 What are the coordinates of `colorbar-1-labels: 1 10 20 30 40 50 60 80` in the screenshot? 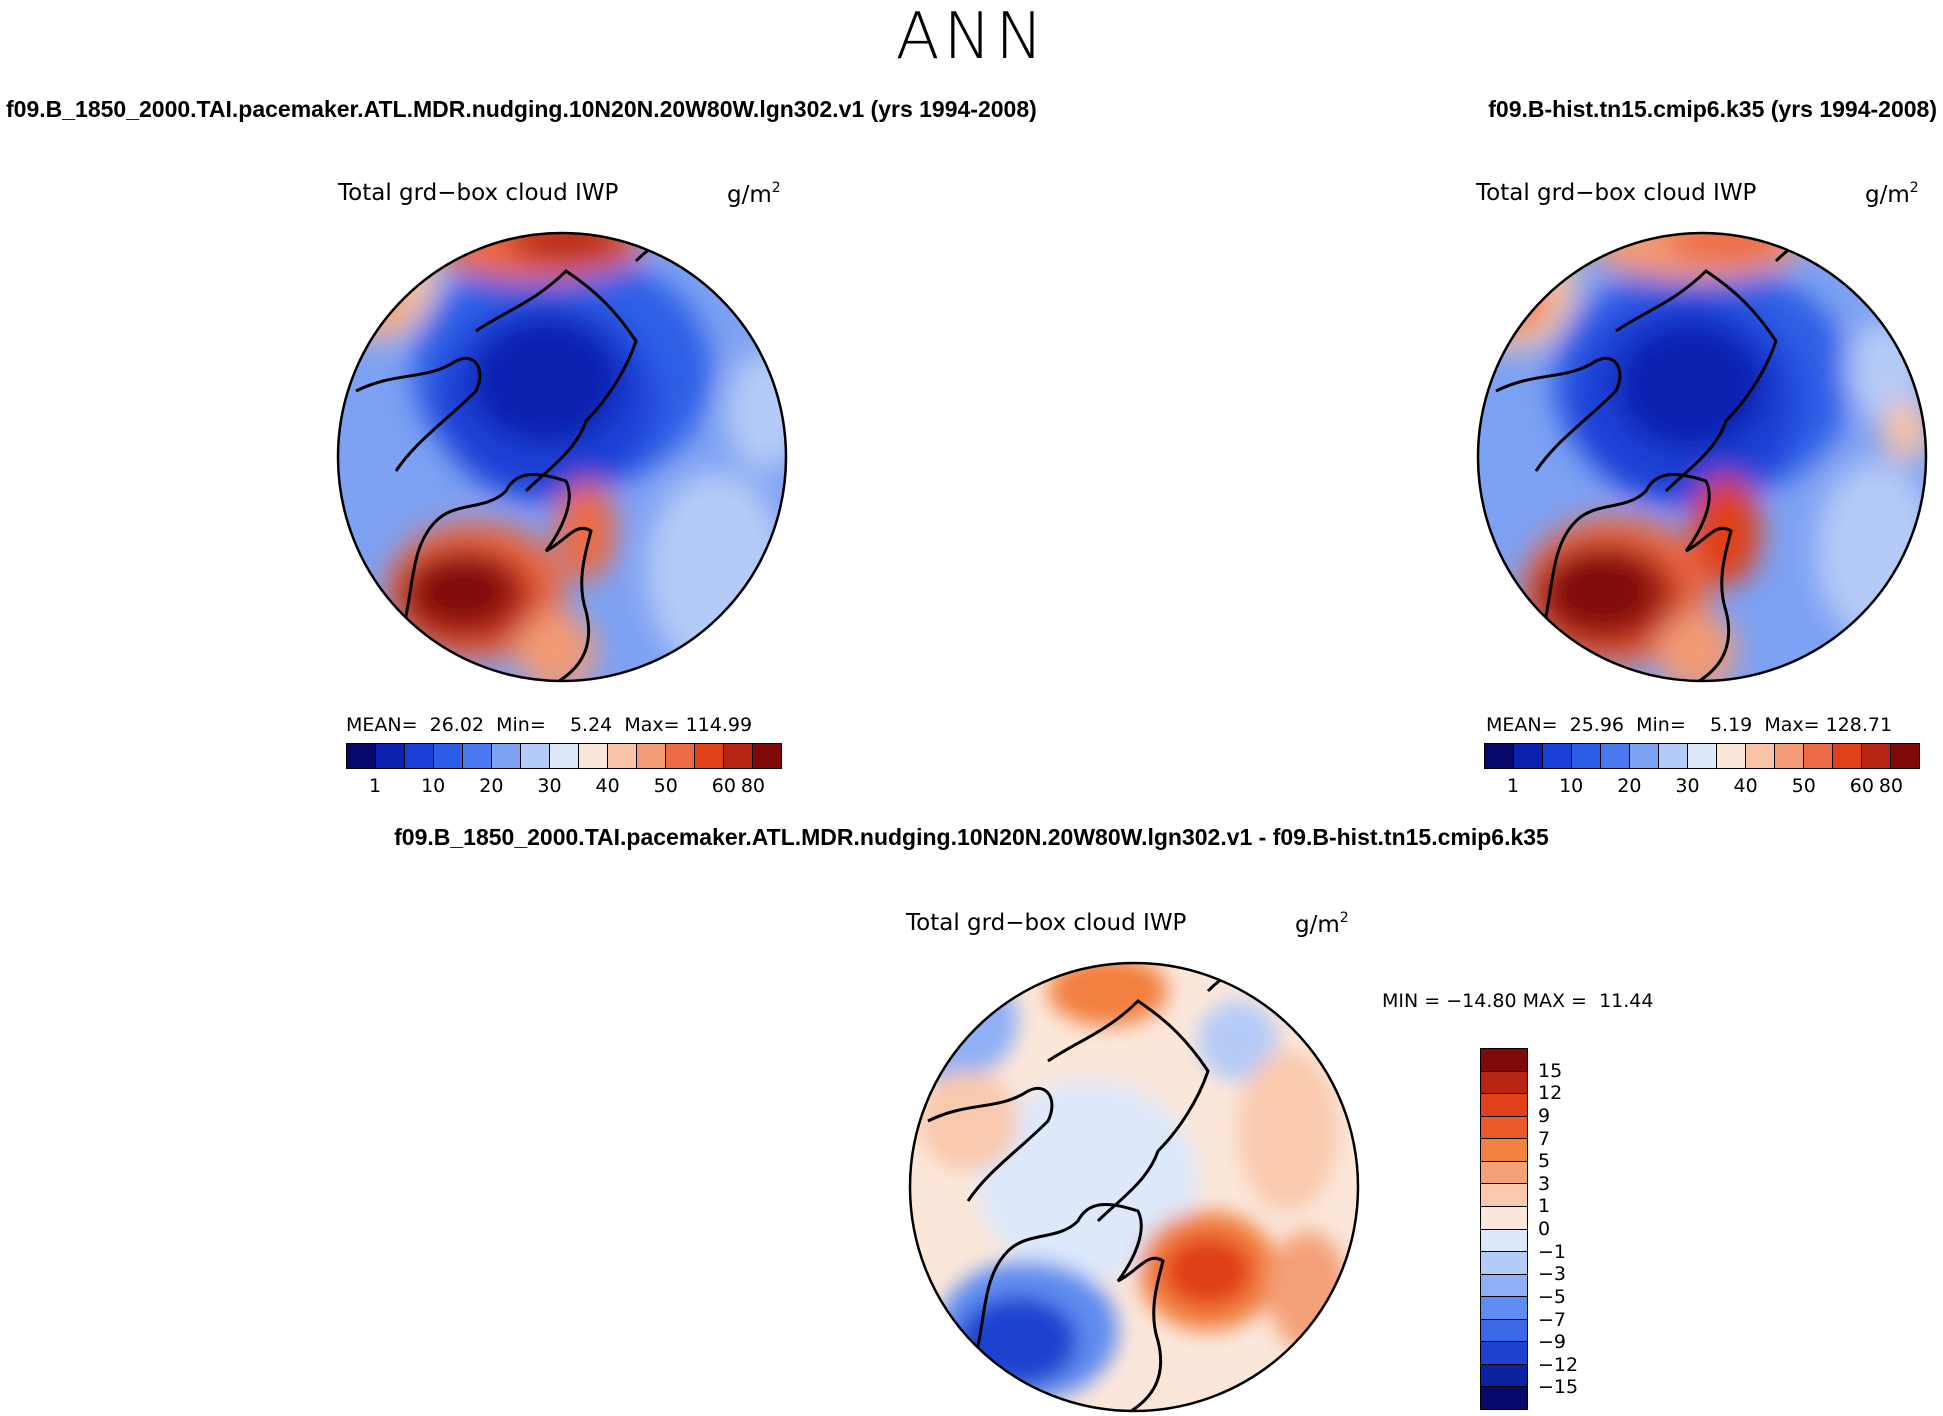 It's located at (564, 788).